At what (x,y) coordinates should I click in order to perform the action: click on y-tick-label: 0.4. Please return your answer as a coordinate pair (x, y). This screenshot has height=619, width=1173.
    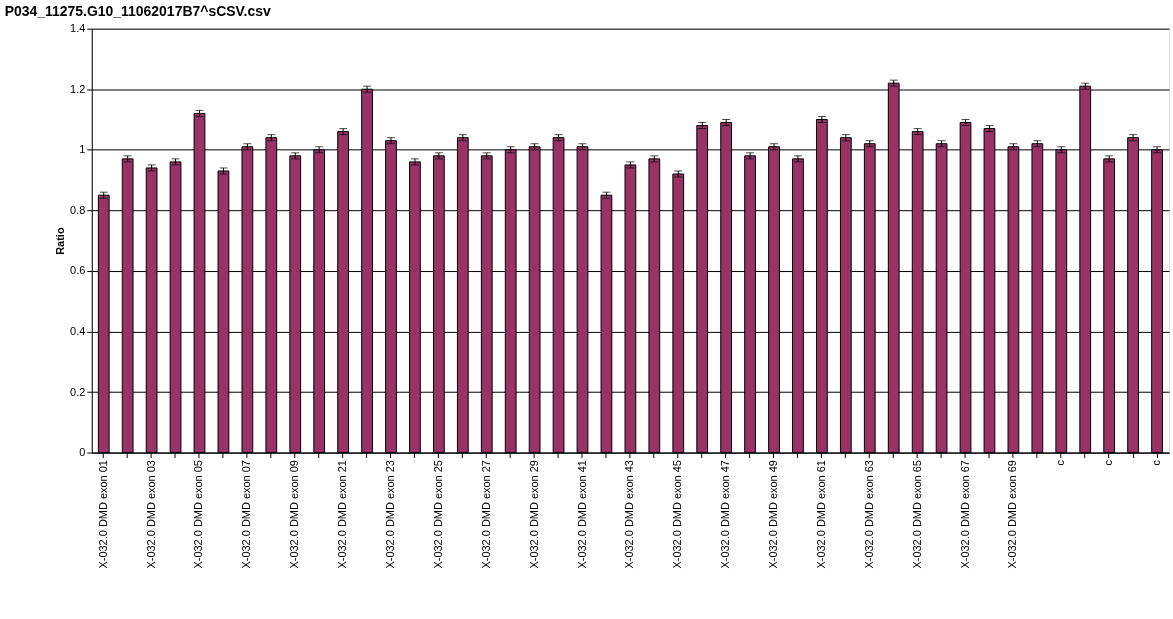
    Looking at the image, I should click on (78, 330).